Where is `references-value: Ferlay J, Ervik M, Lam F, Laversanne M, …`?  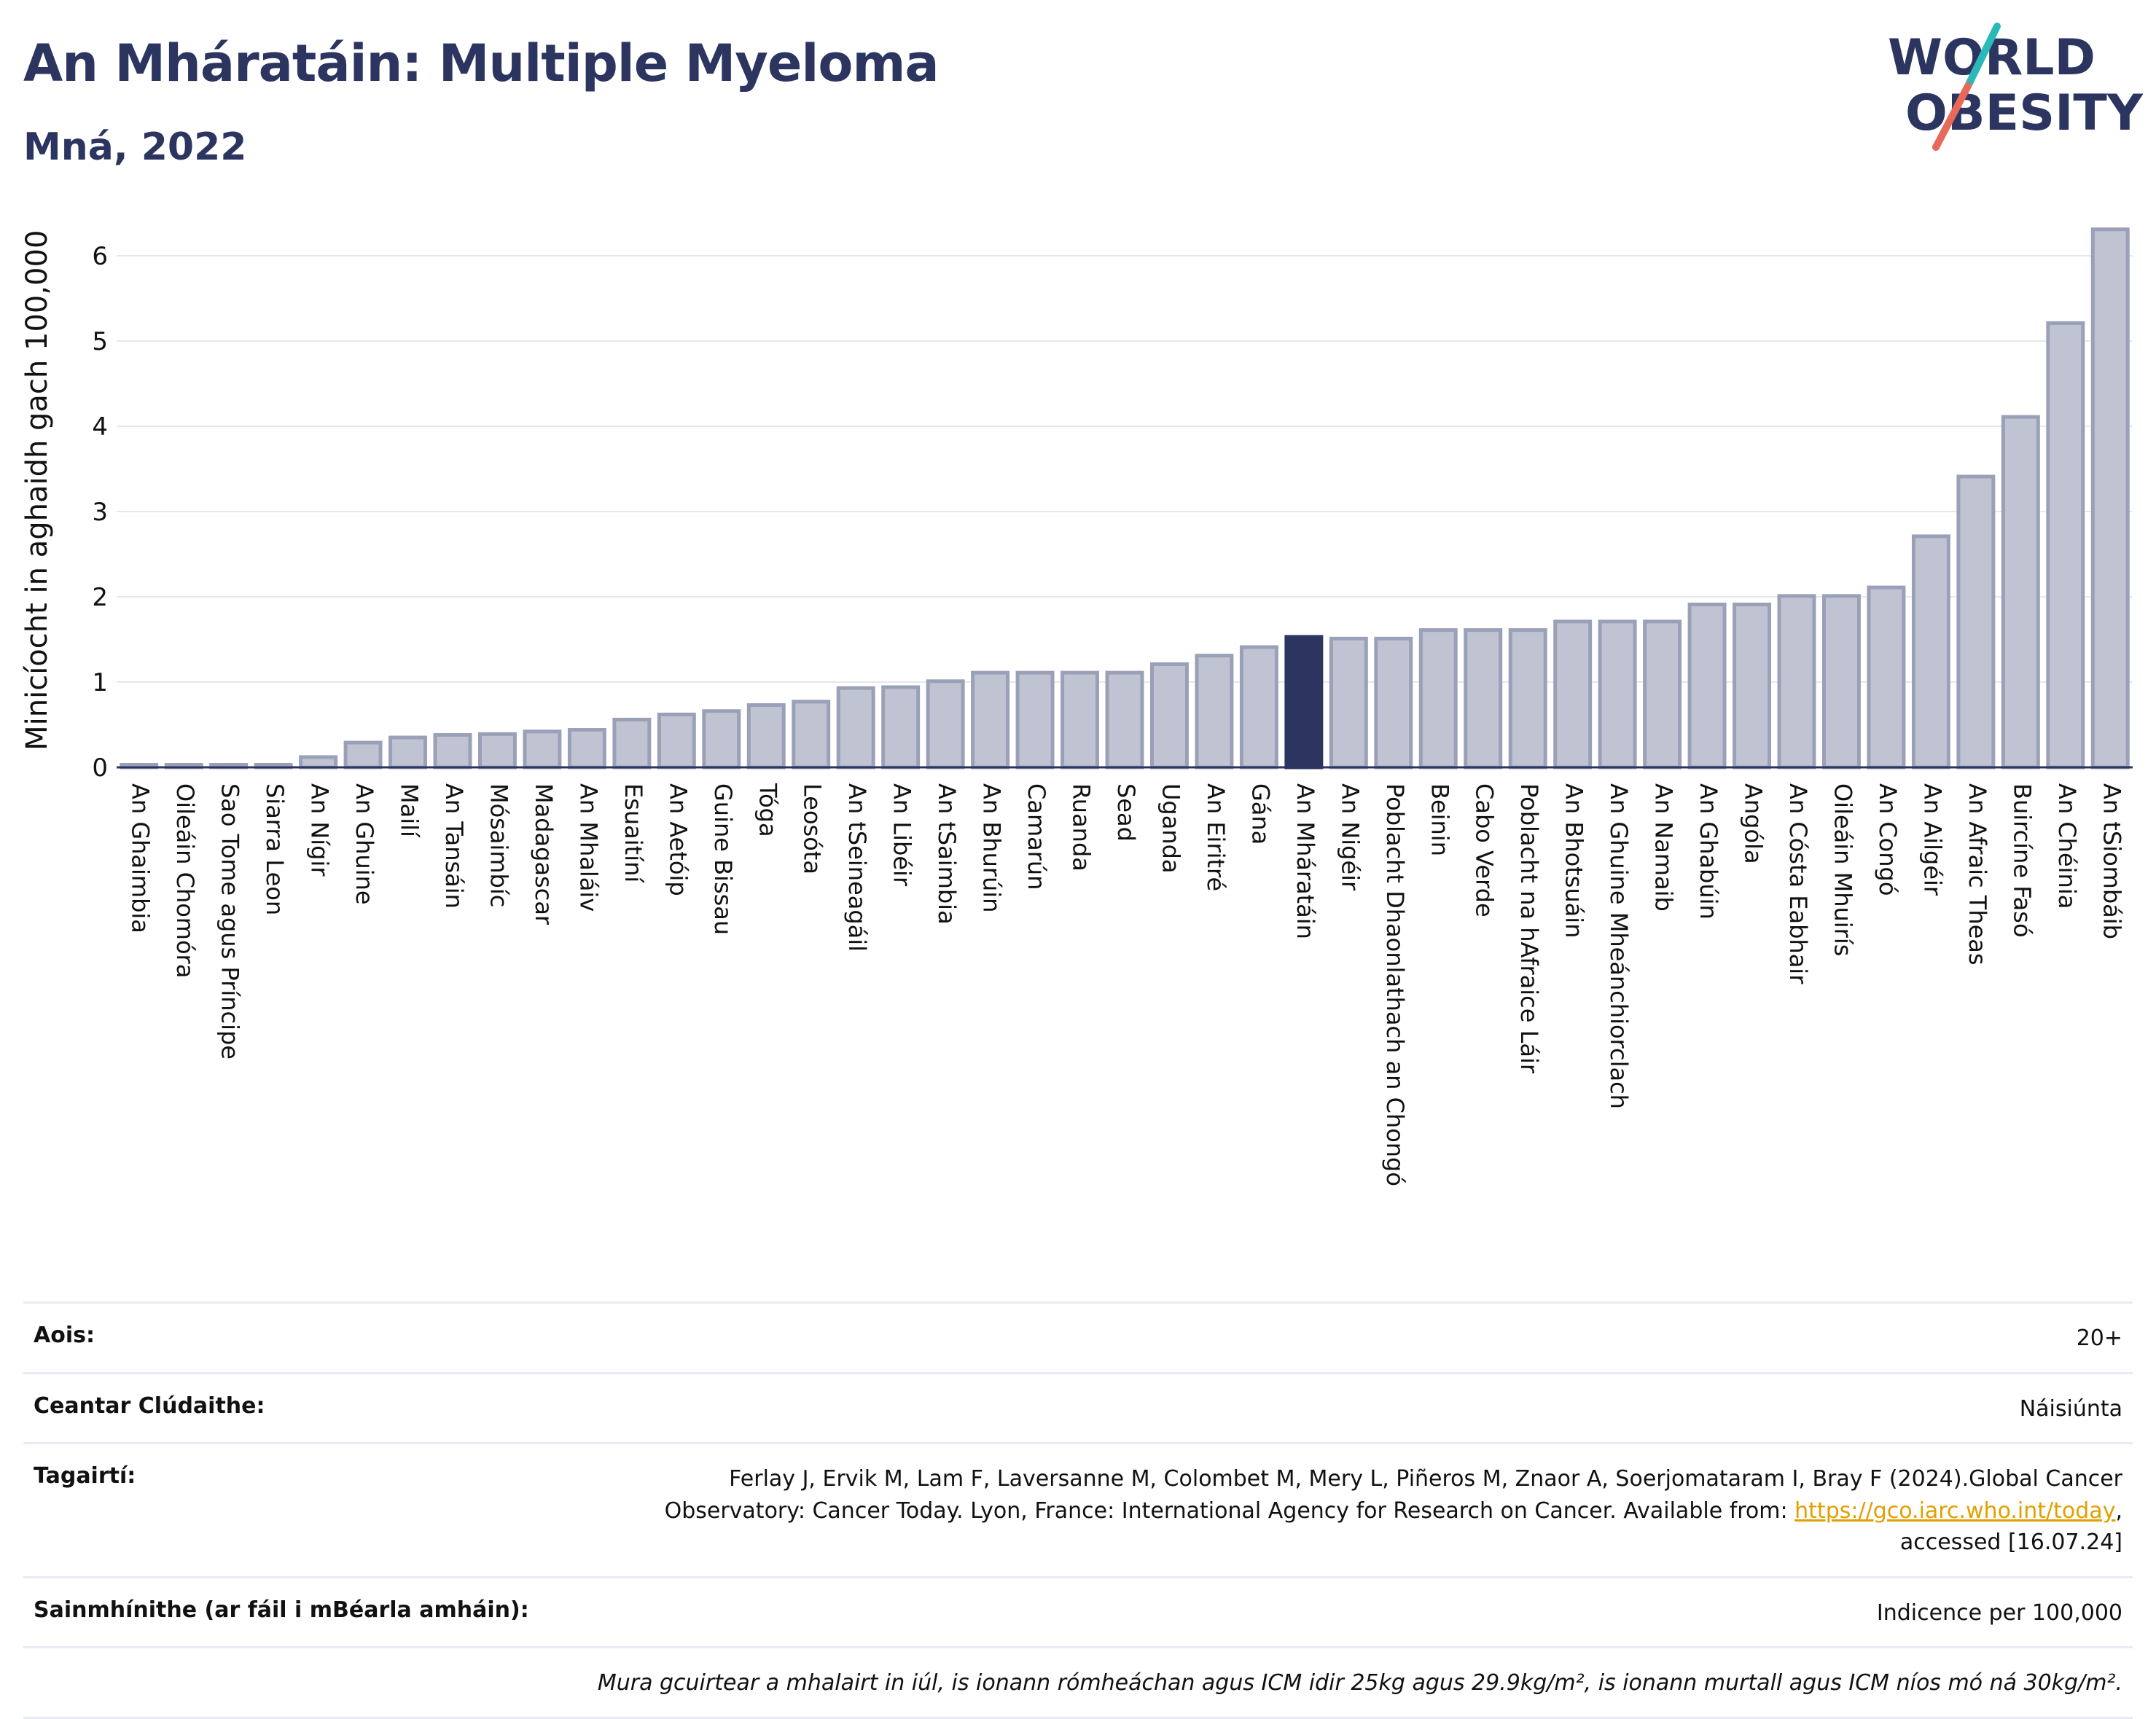
references-value: Ferlay J, Ervik M, Lam F, Laversanne M, … is located at coordinates (1394, 1511).